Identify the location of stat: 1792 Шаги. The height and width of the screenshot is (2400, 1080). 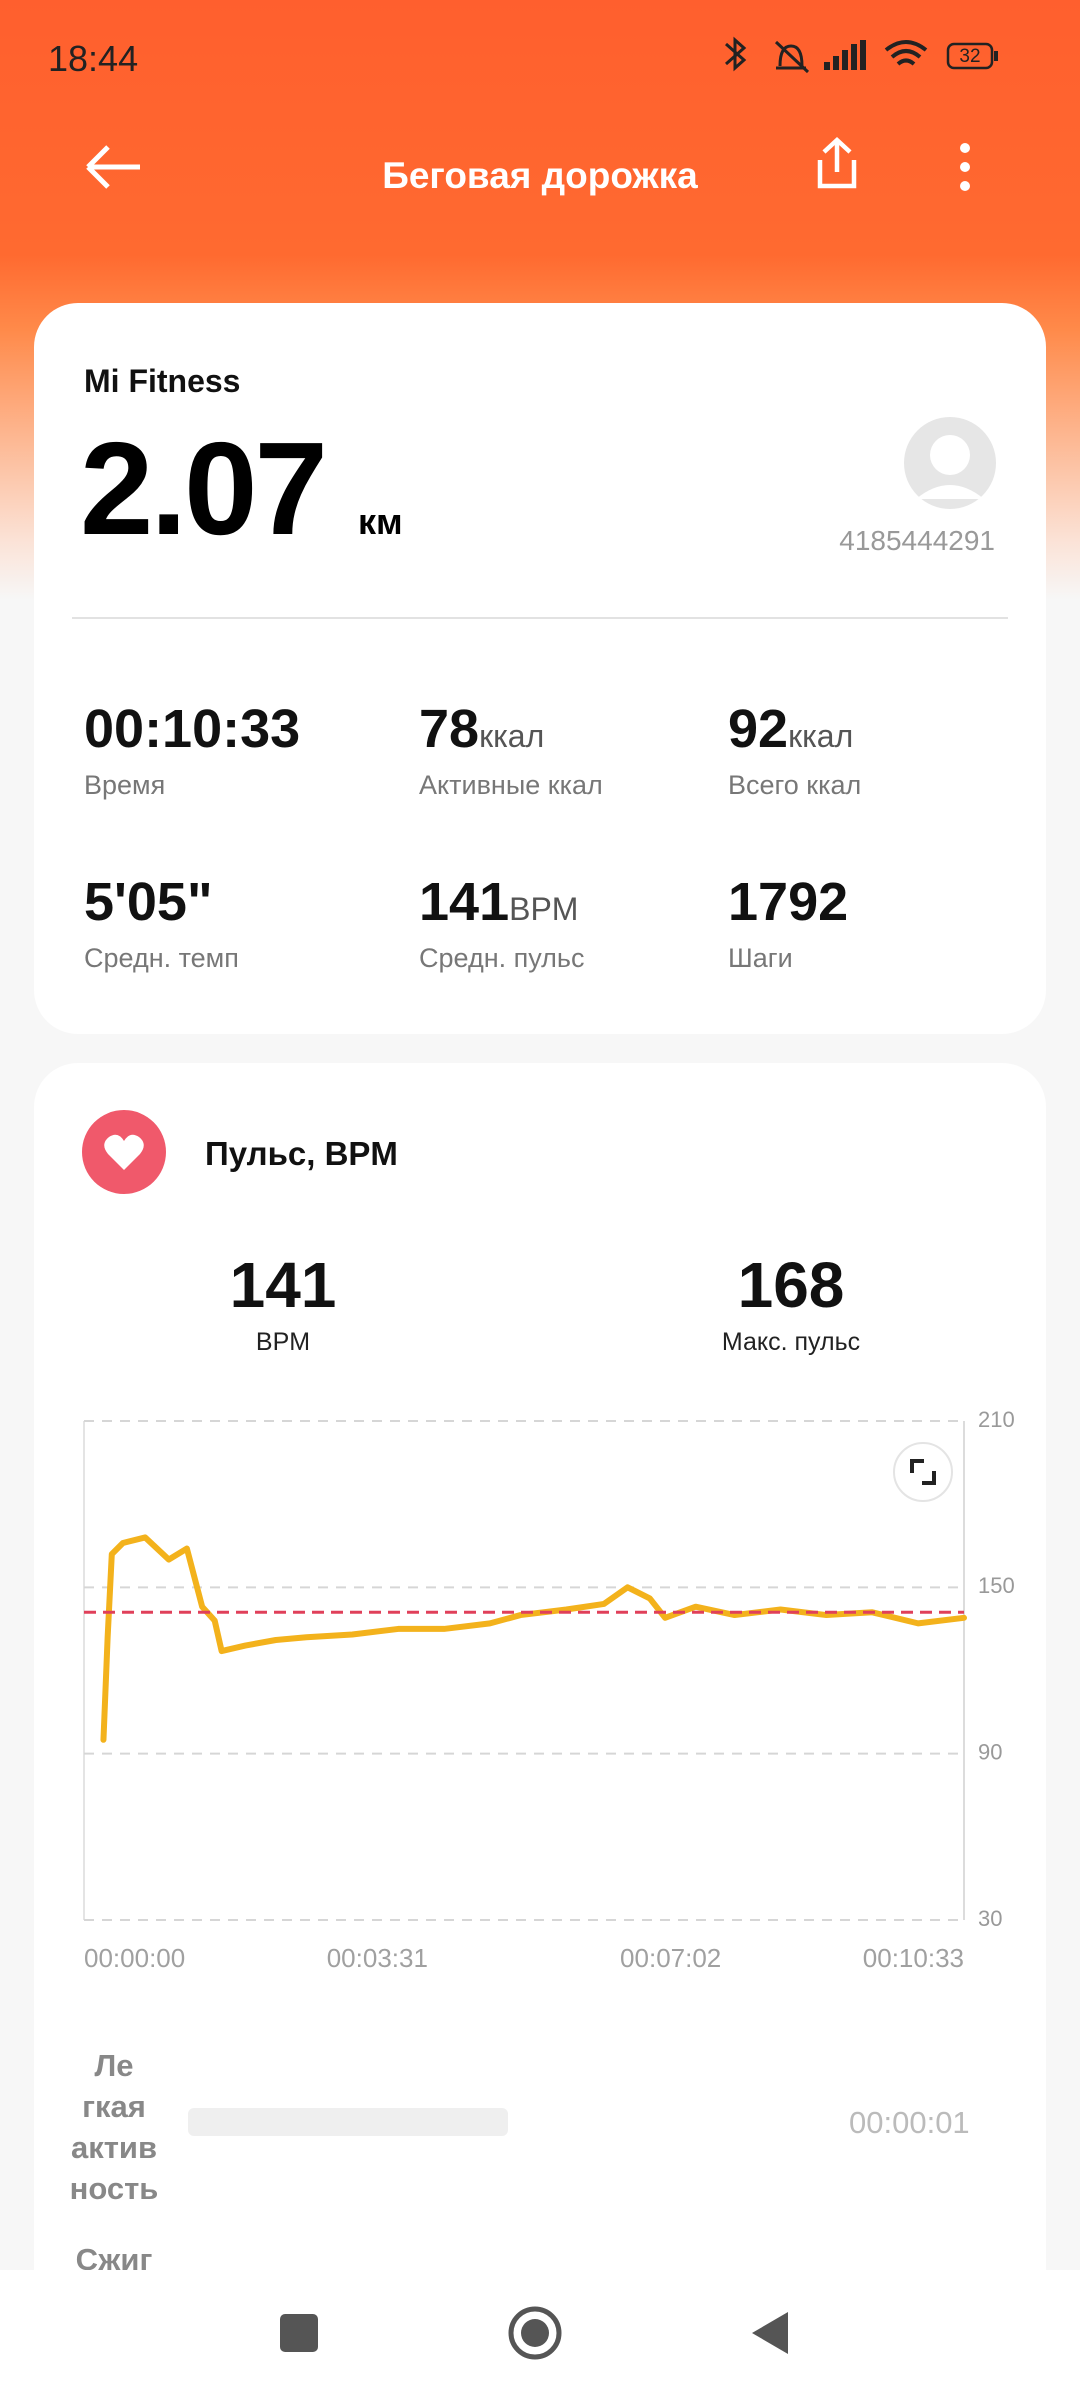
(788, 922).